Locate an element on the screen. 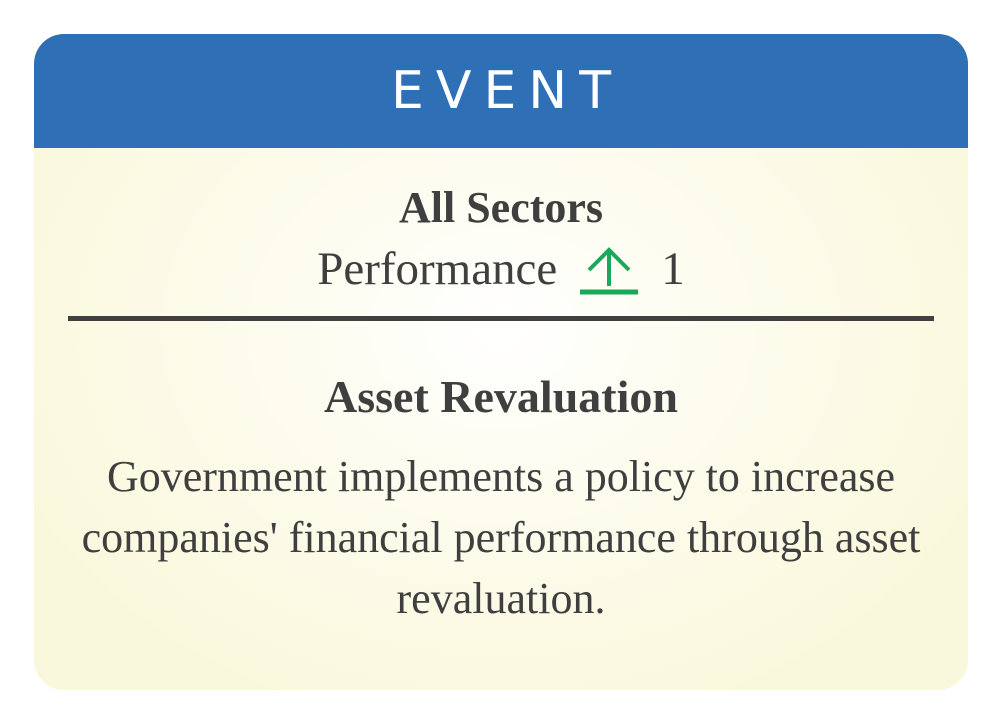 The height and width of the screenshot is (723, 1000). sector-label: All Sectors is located at coordinates (501, 207).